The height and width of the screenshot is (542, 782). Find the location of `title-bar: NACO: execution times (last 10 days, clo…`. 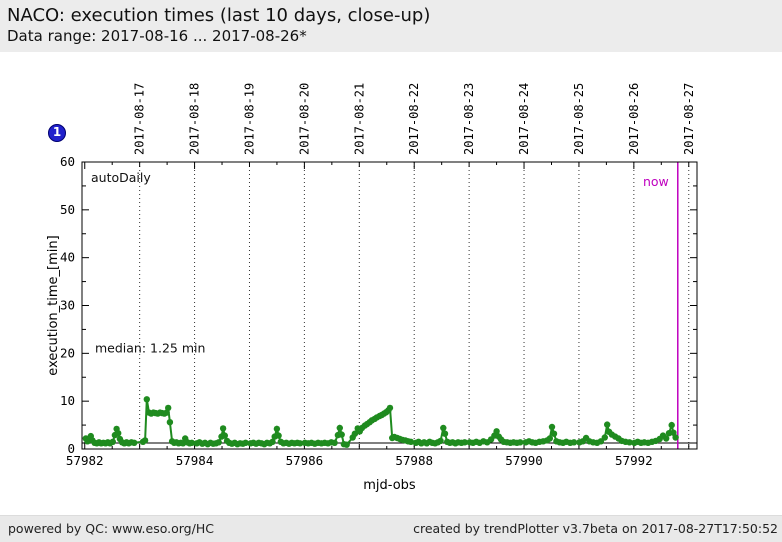

title-bar: NACO: execution times (last 10 days, clo… is located at coordinates (391, 26).